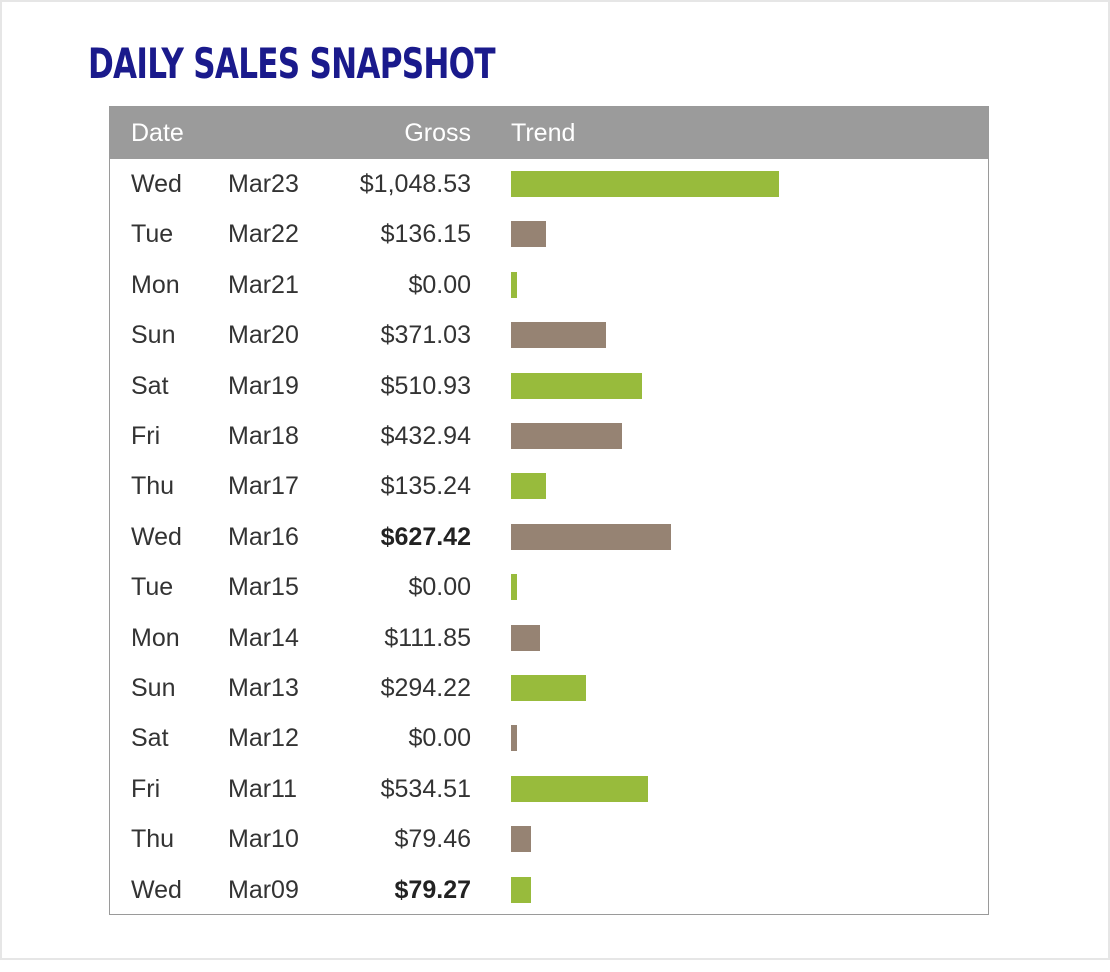 The image size is (1110, 972). What do you see at coordinates (549, 486) in the screenshot?
I see `table-row: Thu Mar17 $135.24` at bounding box center [549, 486].